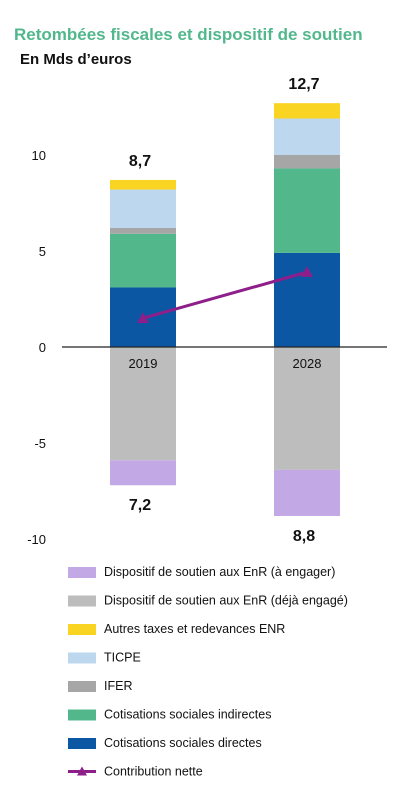  What do you see at coordinates (118, 686) in the screenshot?
I see `legend-label: IFER` at bounding box center [118, 686].